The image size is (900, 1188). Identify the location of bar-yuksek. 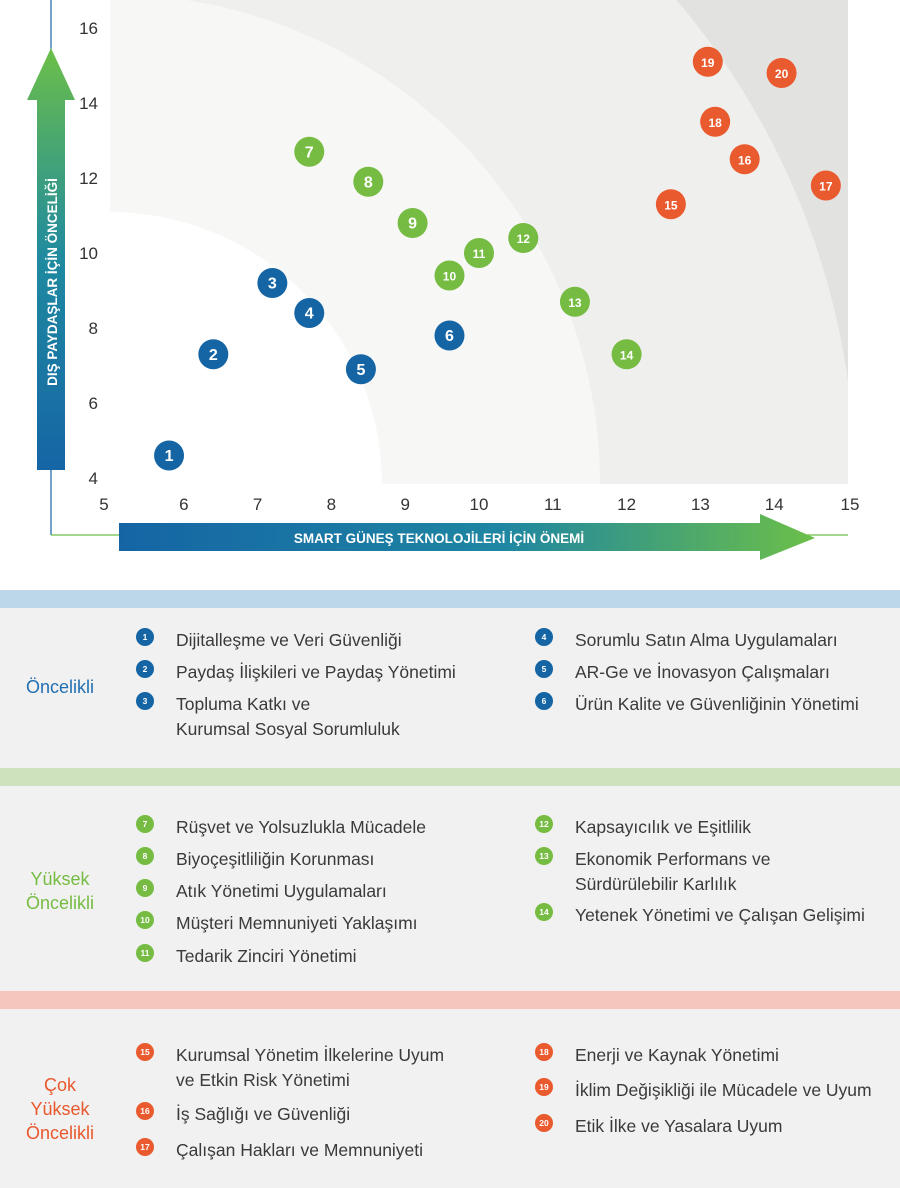
(450, 777).